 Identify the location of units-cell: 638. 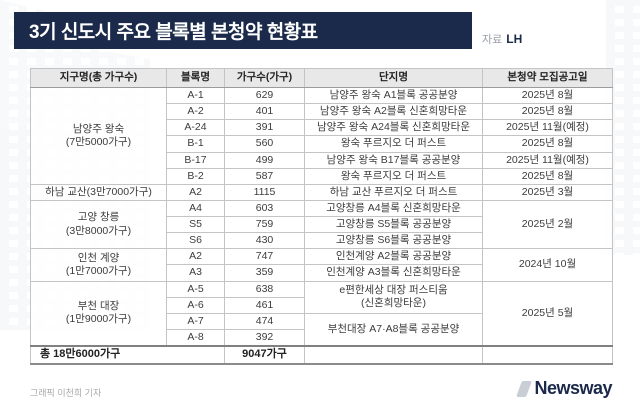
(264, 289).